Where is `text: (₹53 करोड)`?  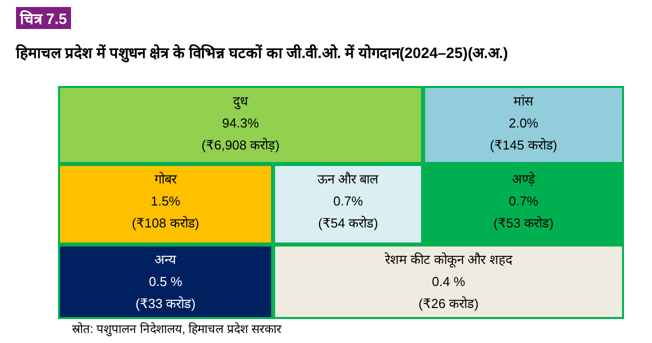
text: (₹53 करोड) is located at coordinates (524, 223).